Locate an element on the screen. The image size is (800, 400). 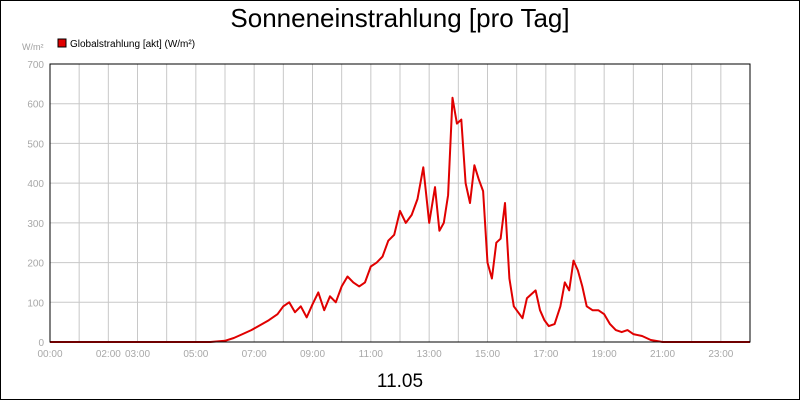
y-axis-unit-label: W/m² is located at coordinates (33, 47).